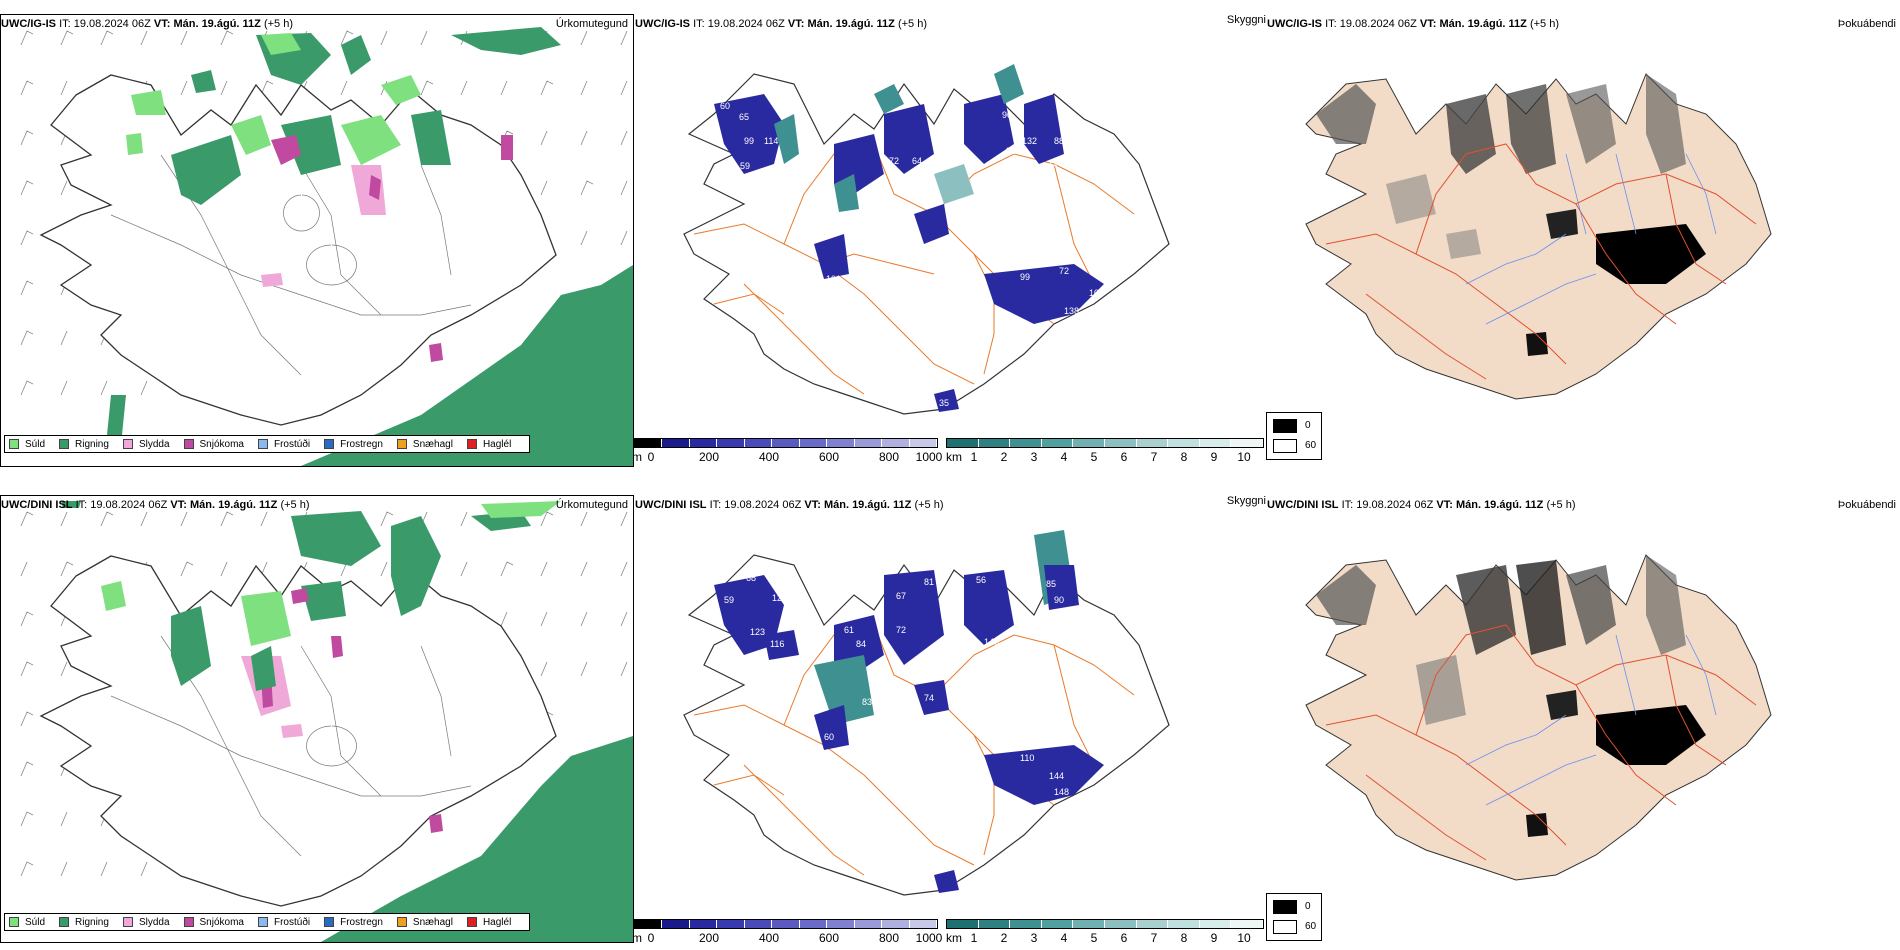  What do you see at coordinates (347, 721) in the screenshot?
I see `precip-blobs` at bounding box center [347, 721].